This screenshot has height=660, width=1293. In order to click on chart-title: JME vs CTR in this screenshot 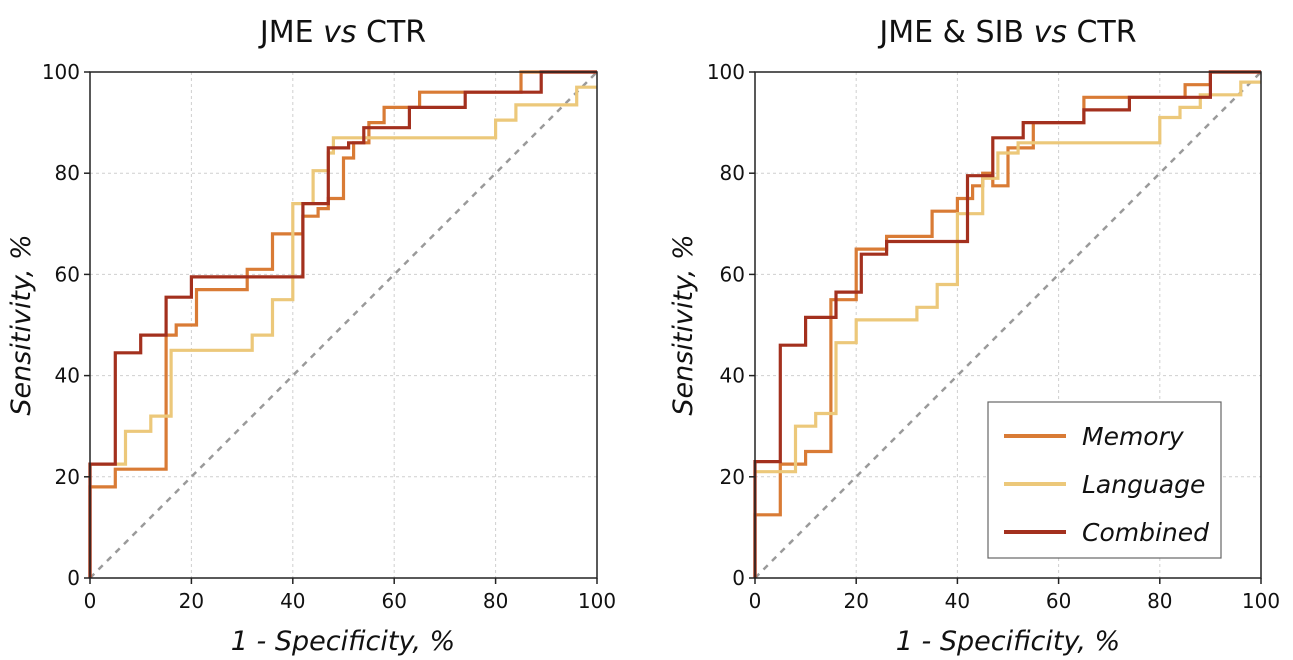, I will do `click(342, 32)`.